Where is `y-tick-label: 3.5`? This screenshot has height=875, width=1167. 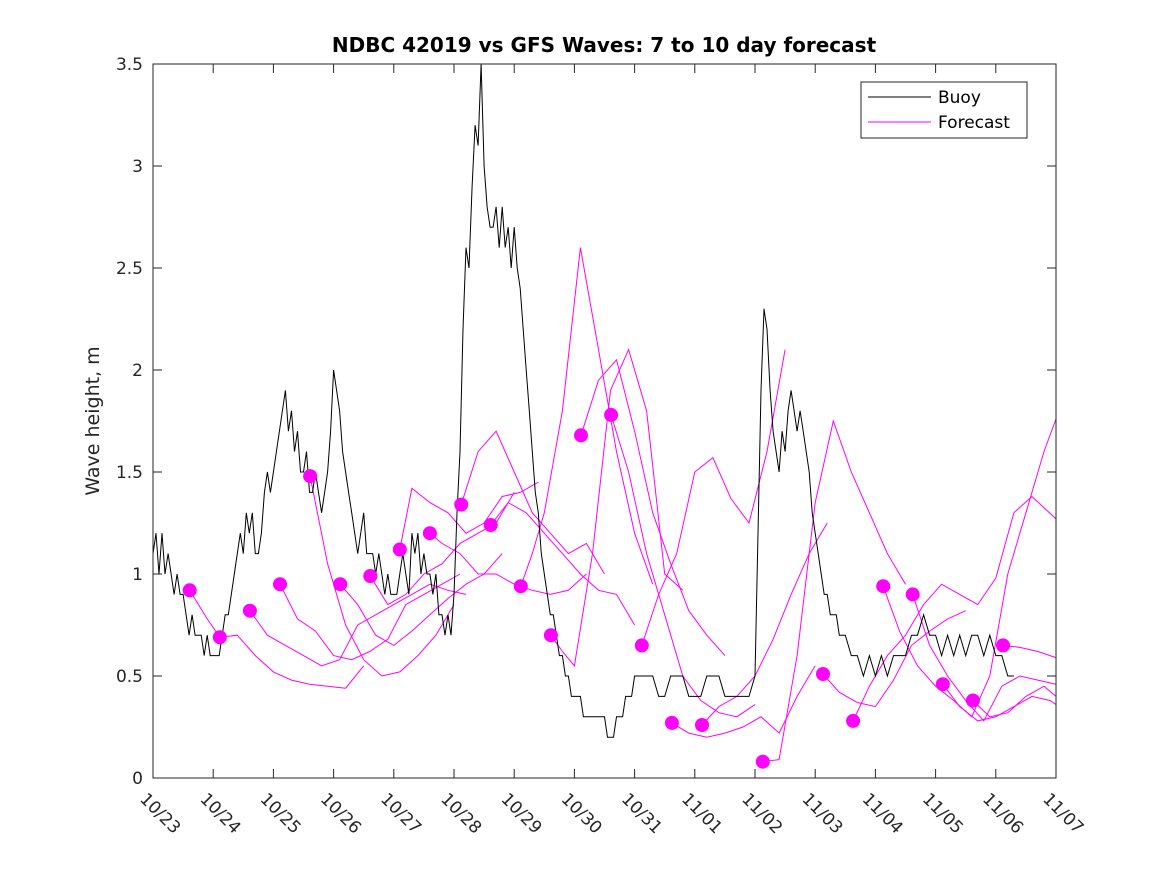 y-tick-label: 3.5 is located at coordinates (129, 65).